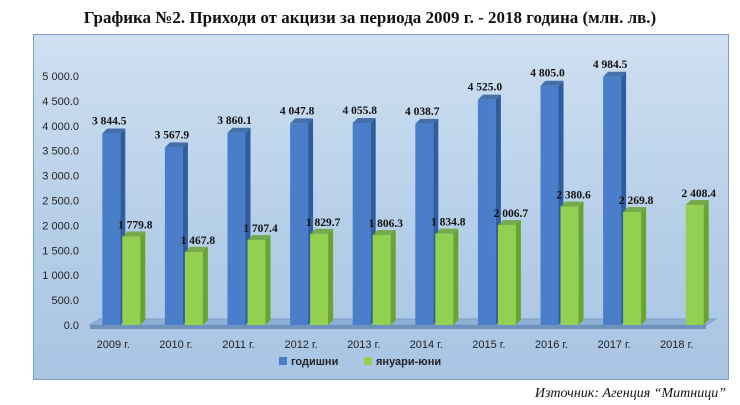 Image resolution: width=740 pixels, height=405 pixels. I want to click on x-tick-label: 2011 г., so click(238, 345).